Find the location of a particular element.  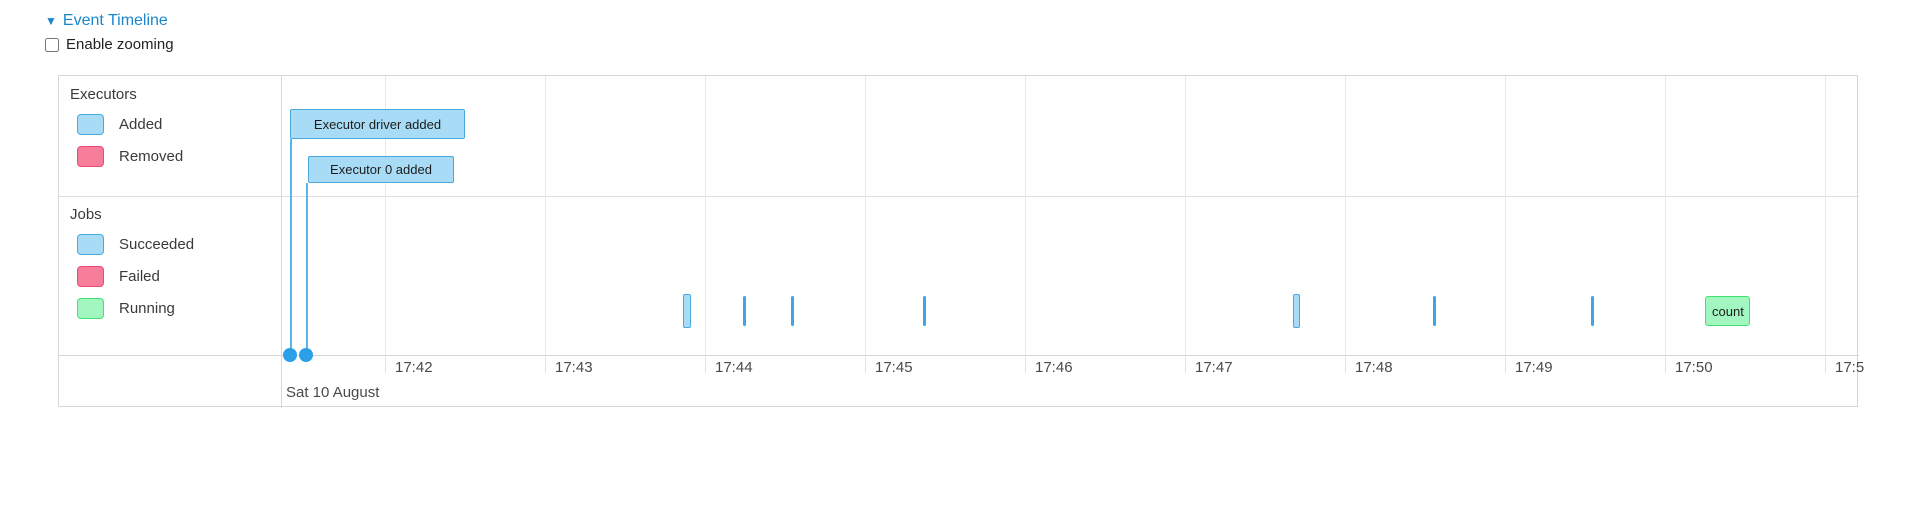

time-tick-label: 17:5 is located at coordinates (1850, 367).